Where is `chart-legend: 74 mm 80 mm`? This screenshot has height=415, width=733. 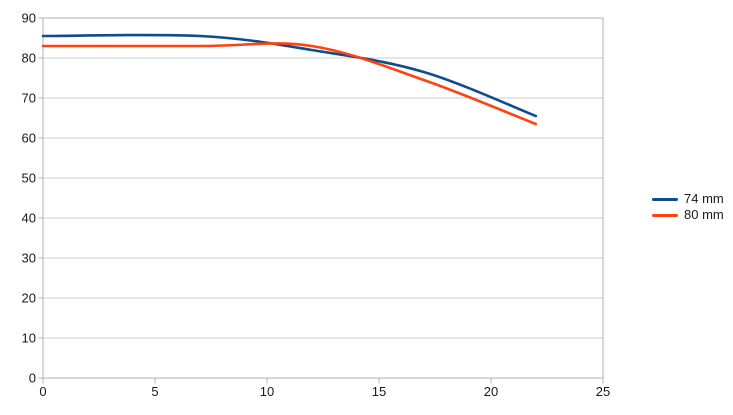
chart-legend: 74 mm 80 mm is located at coordinates (688, 207).